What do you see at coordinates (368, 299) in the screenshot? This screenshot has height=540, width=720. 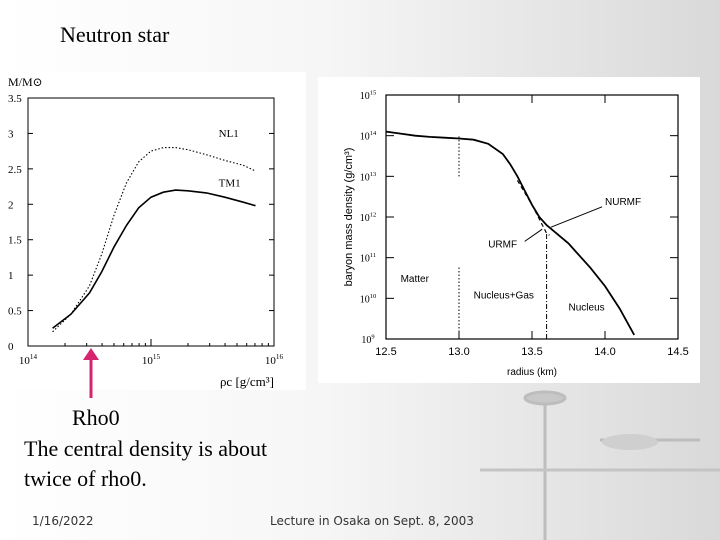 I see `y-tick-label: 1010` at bounding box center [368, 299].